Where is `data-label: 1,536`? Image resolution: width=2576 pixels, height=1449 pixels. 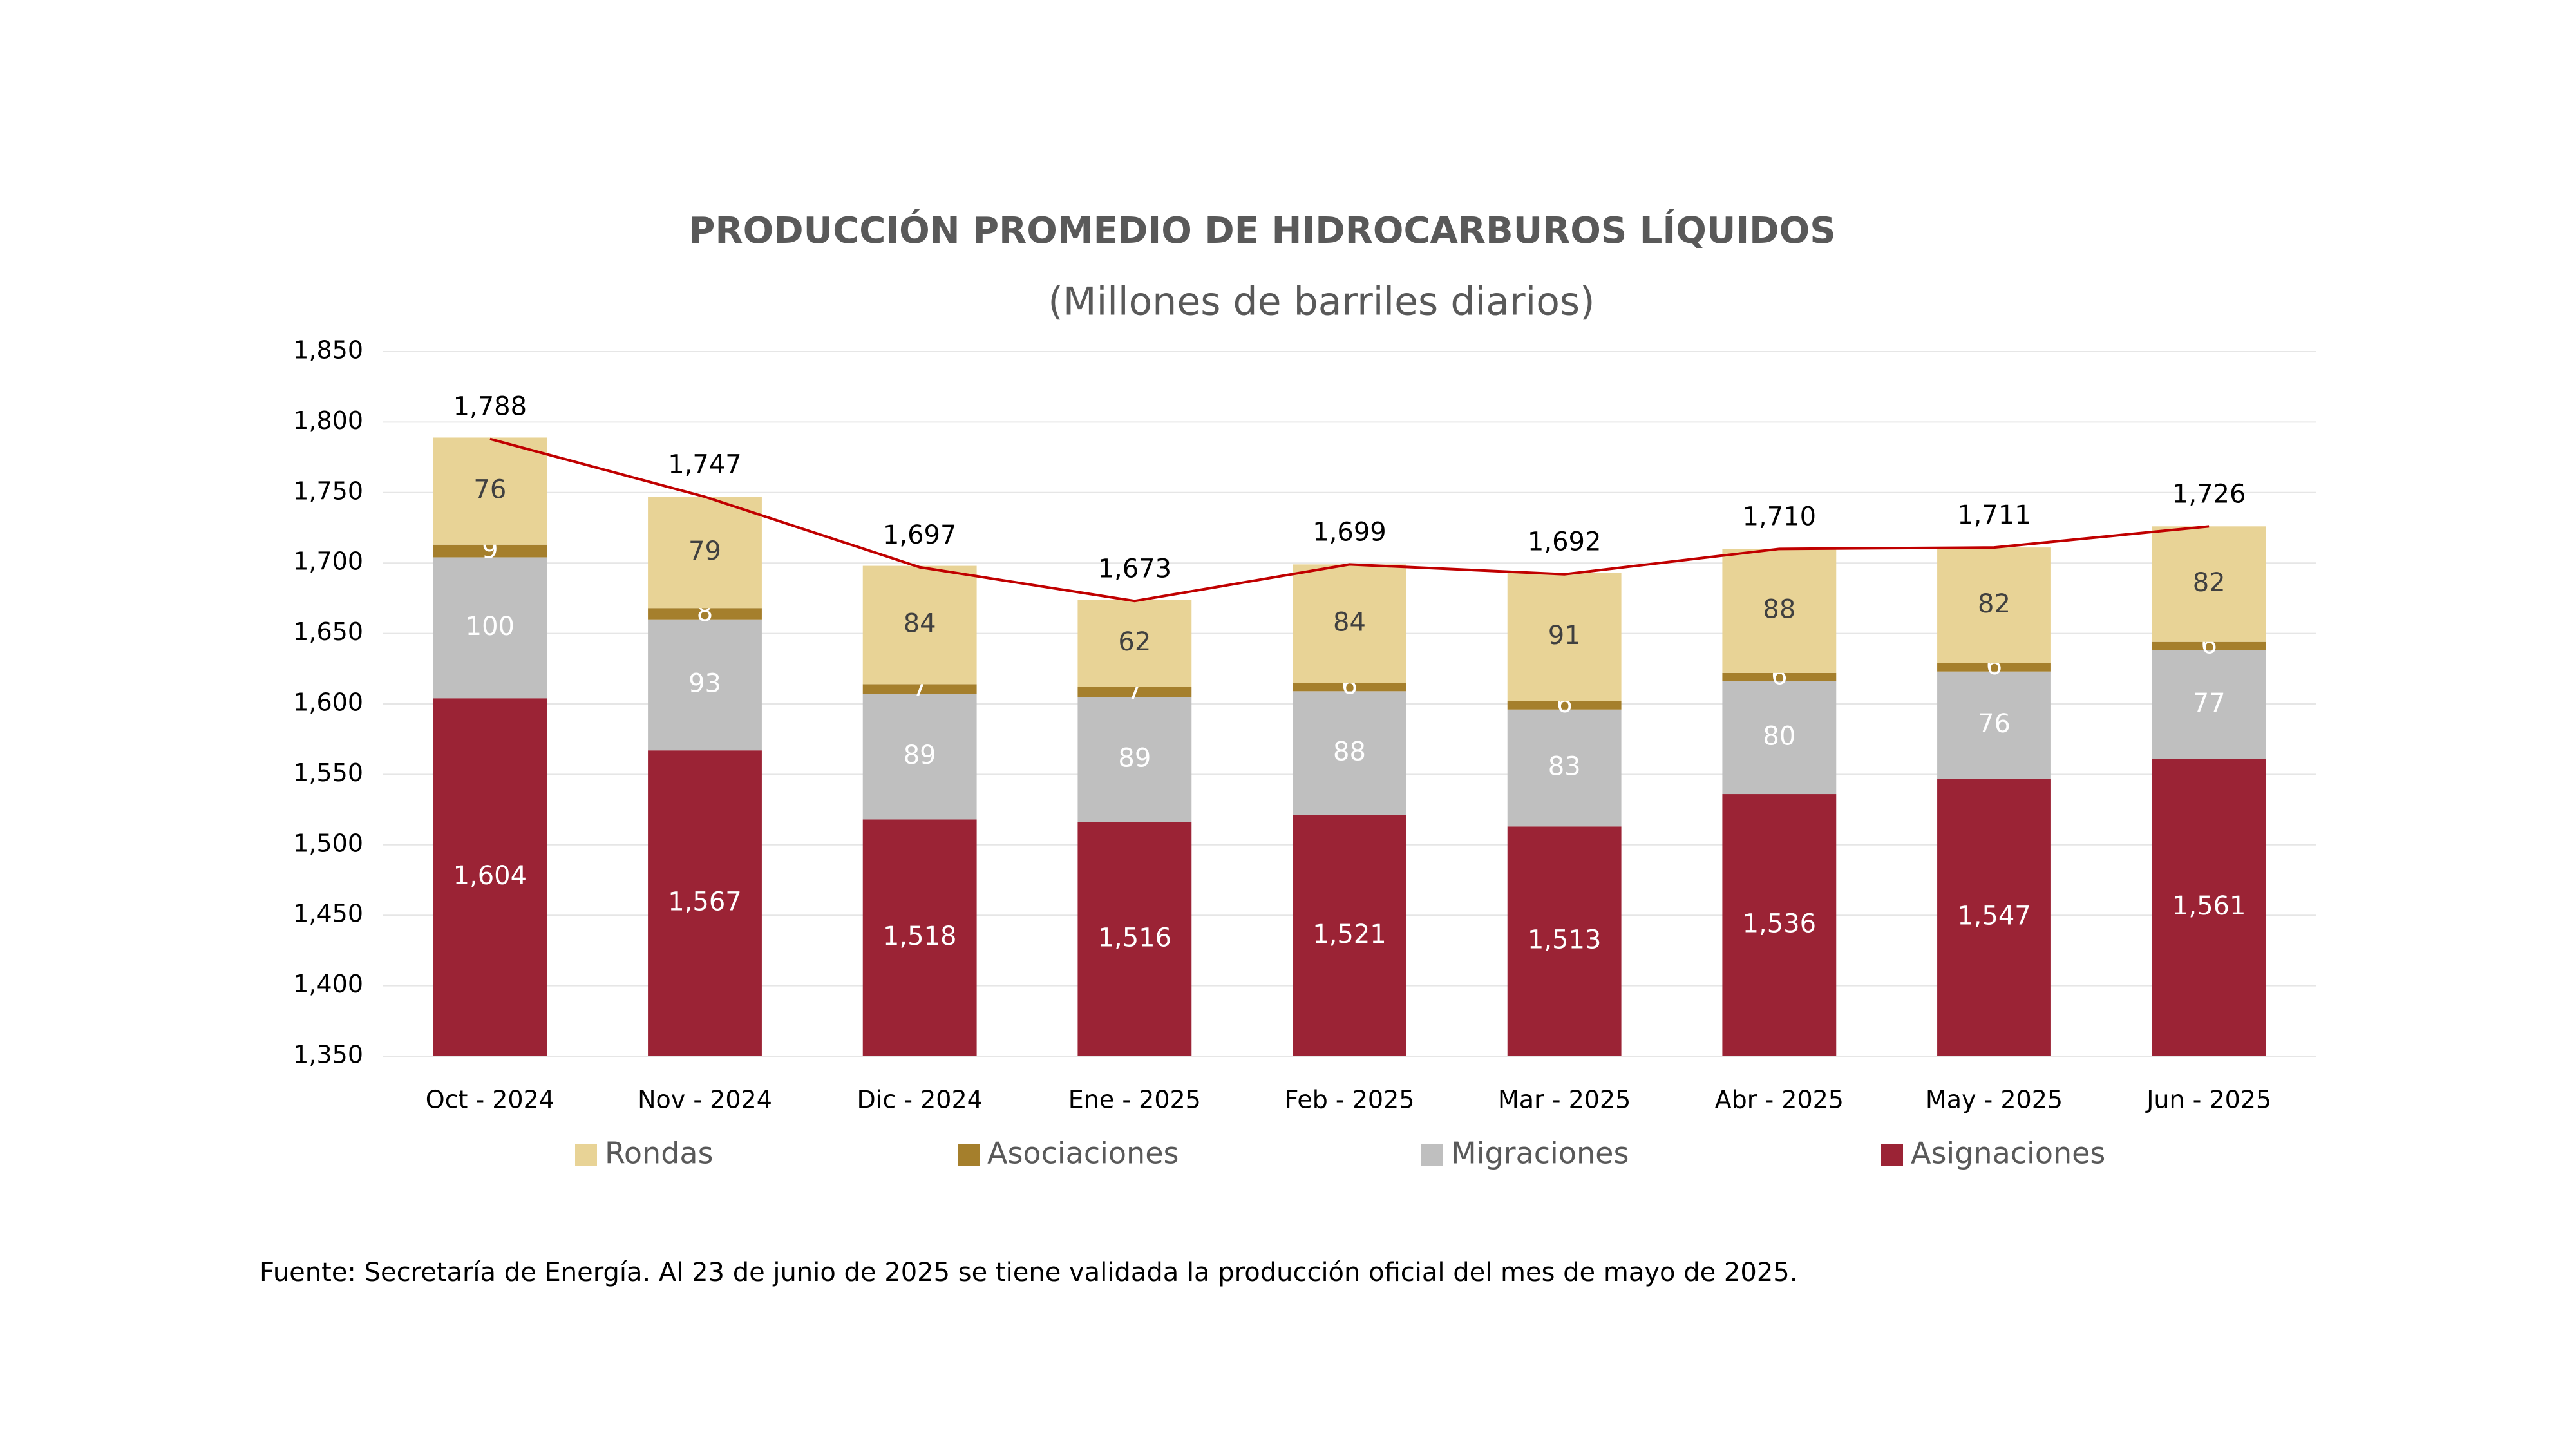
data-label: 1,536 is located at coordinates (1780, 924).